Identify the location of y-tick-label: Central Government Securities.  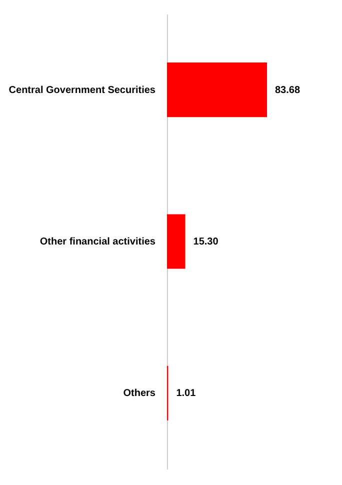
(82, 90).